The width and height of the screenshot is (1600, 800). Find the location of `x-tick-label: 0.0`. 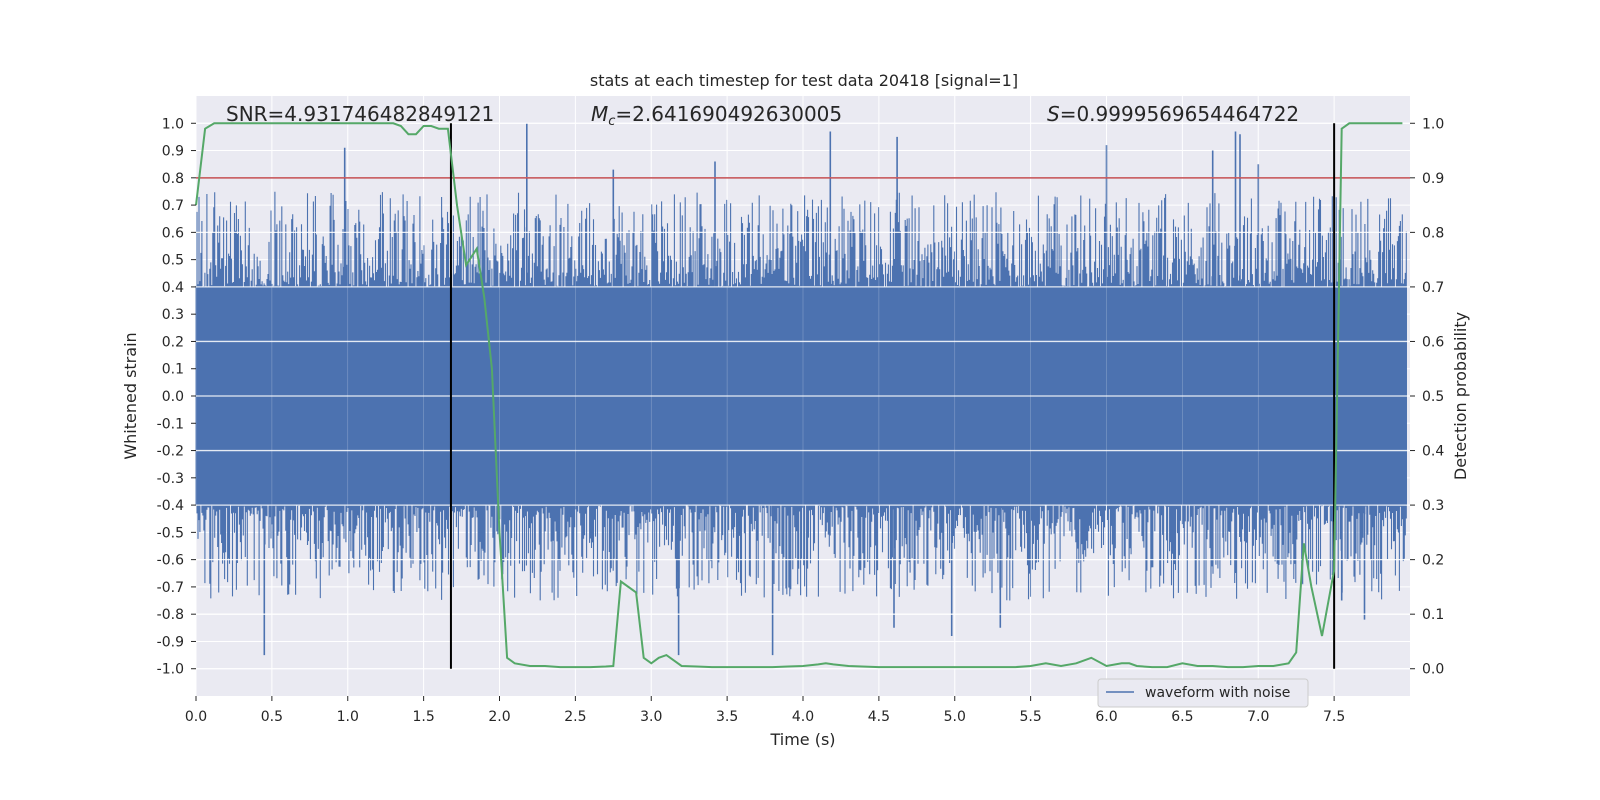

x-tick-label: 0.0 is located at coordinates (196, 717).